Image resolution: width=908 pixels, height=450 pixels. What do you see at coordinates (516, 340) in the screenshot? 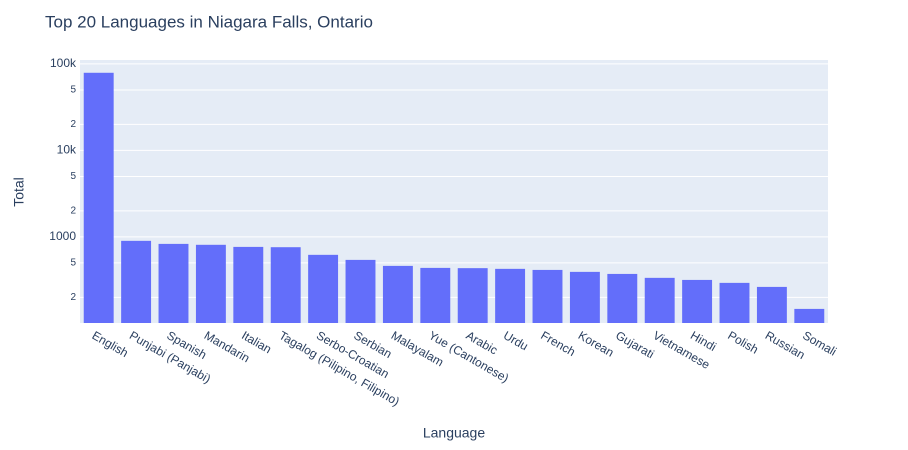
I see `x-tick-label: Urdu` at bounding box center [516, 340].